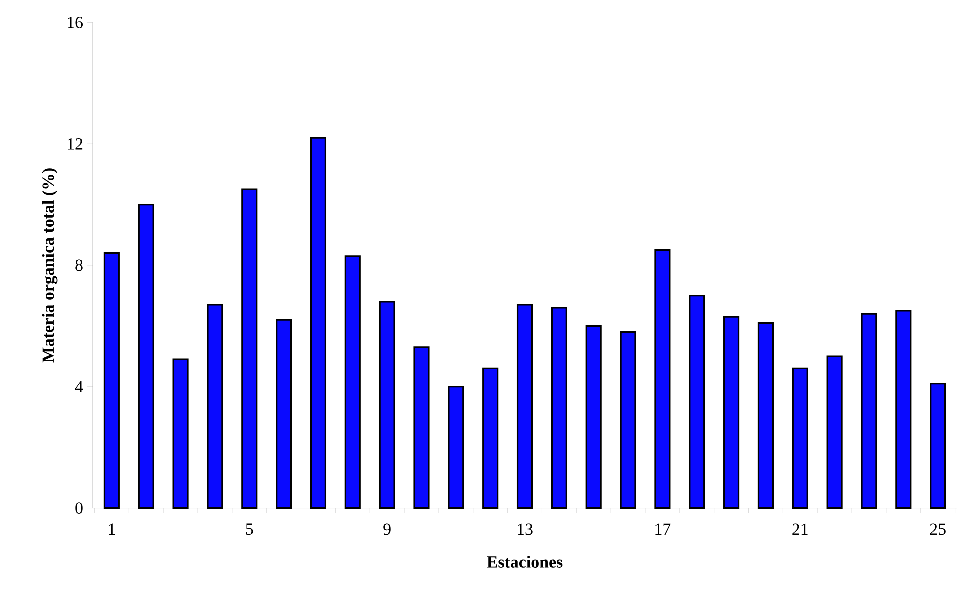 This screenshot has height=600, width=961. I want to click on y-tick-label: 16, so click(75, 22).